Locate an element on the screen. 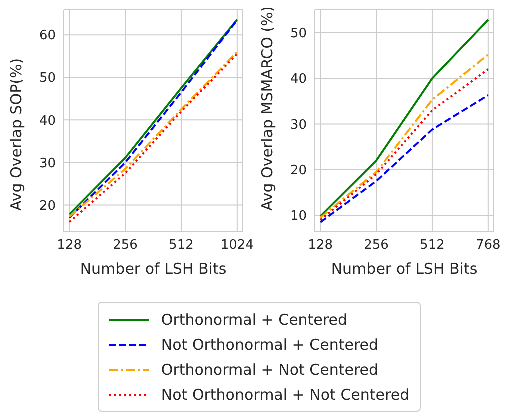  legend-label: Orthonormal + Centered is located at coordinates (254, 319).